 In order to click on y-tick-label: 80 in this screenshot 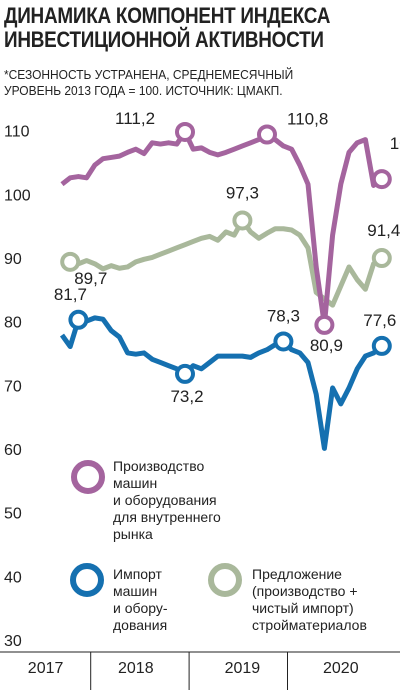, I will do `click(13, 323)`.